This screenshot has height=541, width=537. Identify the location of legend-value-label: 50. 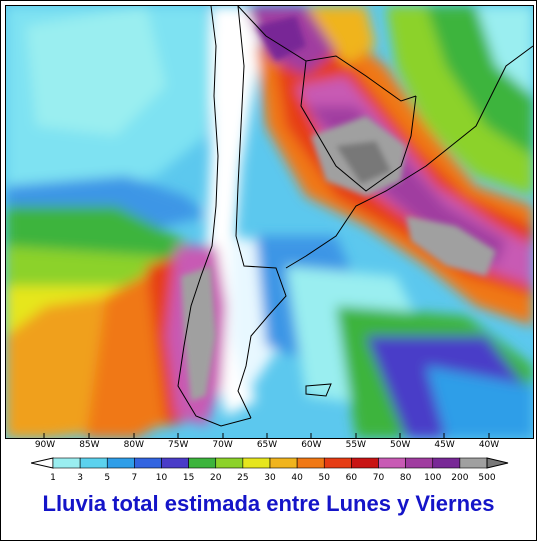
(324, 478).